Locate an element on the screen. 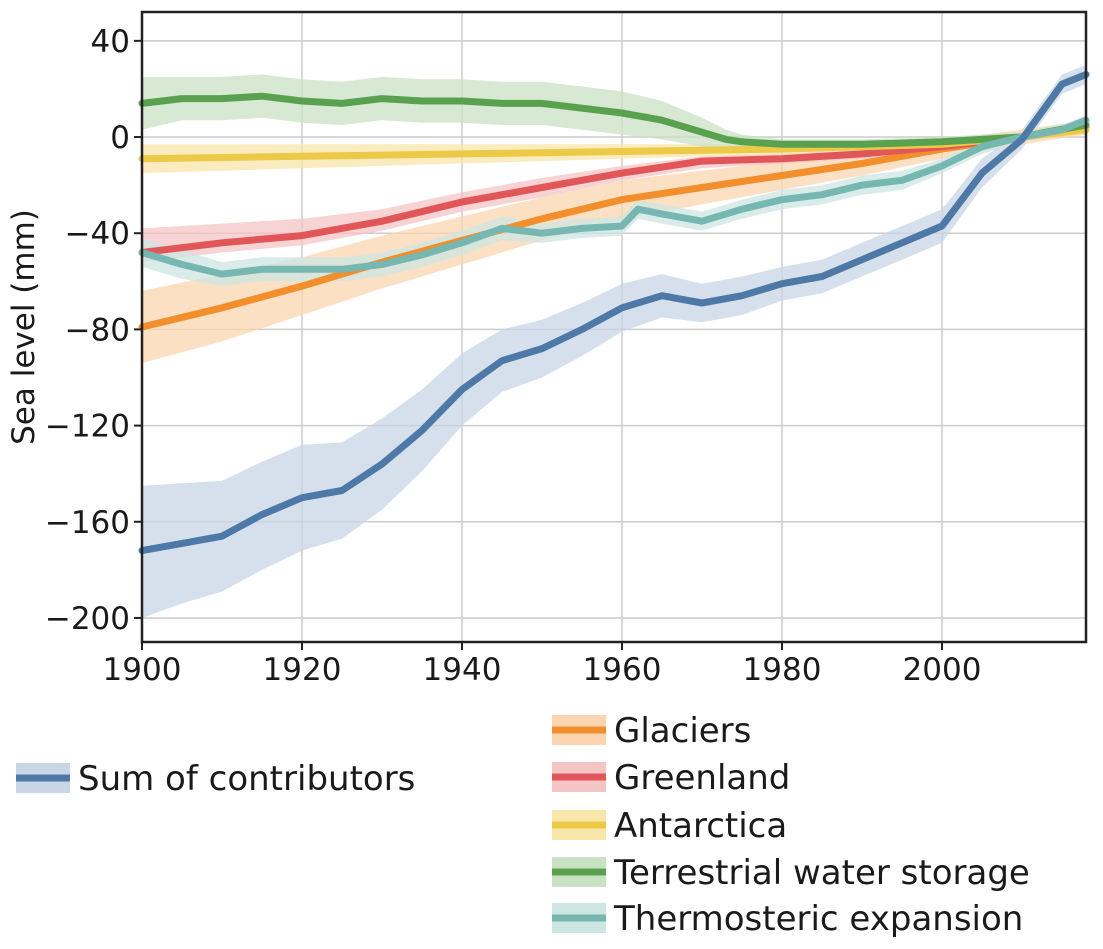 This screenshot has width=1103, height=949. y-tick-label: 0 is located at coordinates (120, 138).